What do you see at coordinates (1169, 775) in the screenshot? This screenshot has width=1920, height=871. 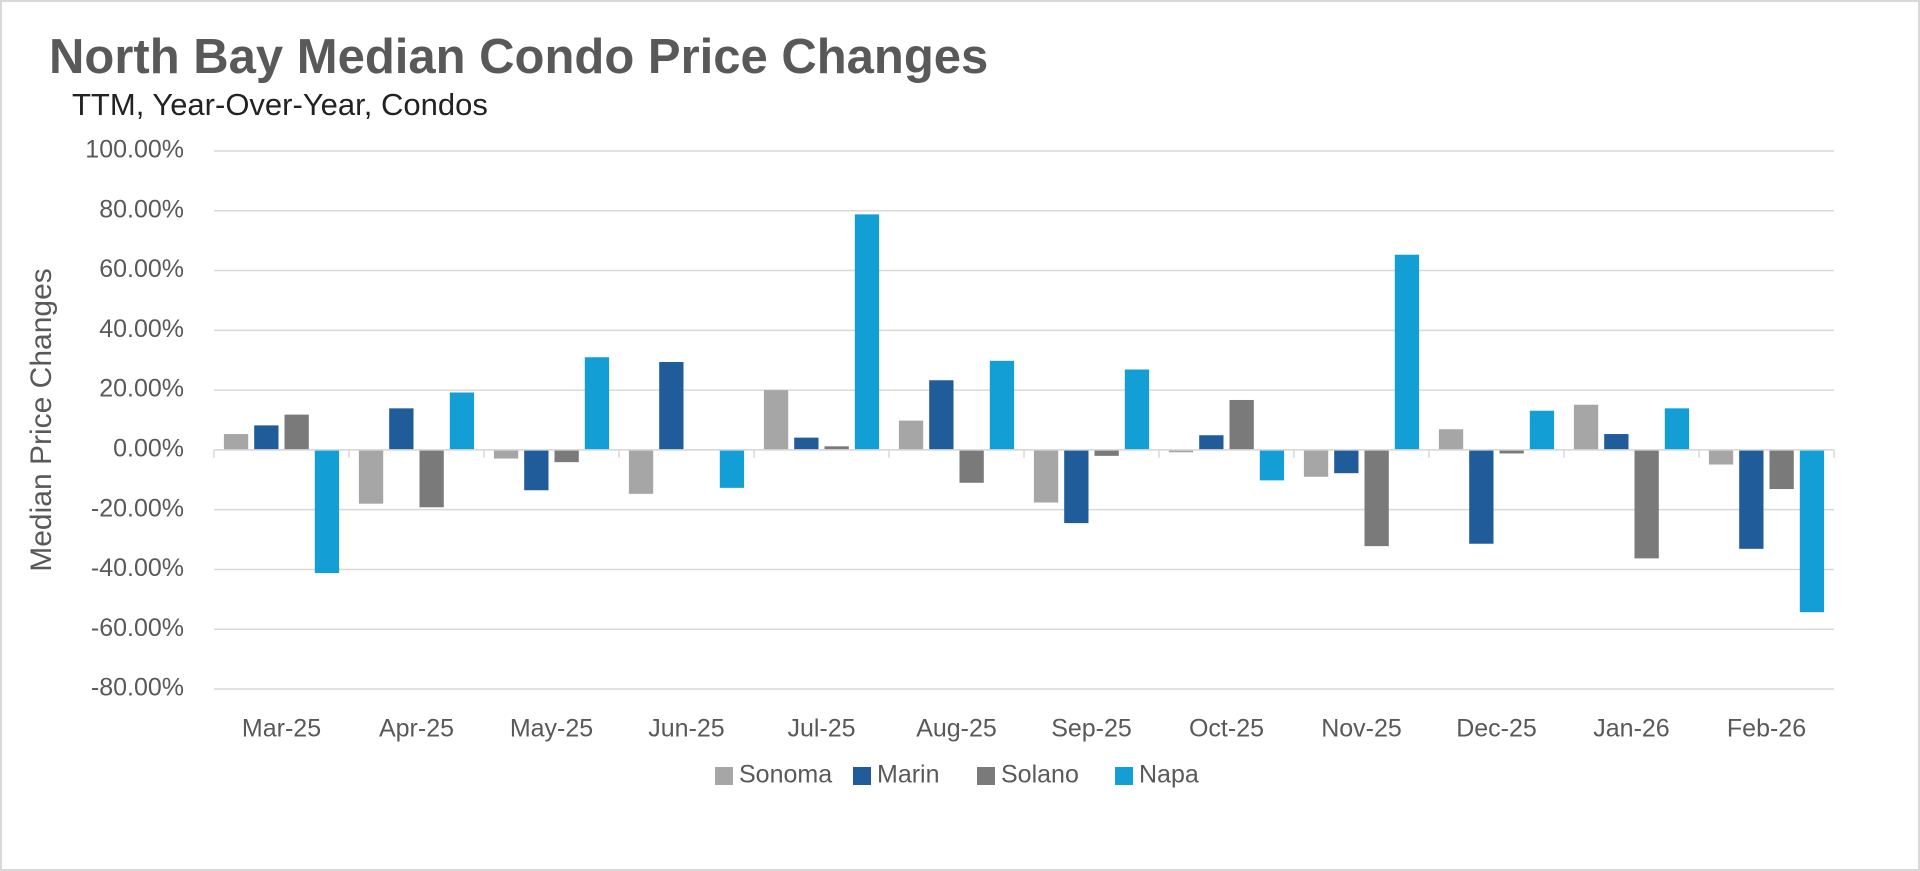 I see `legend-label: Napa` at bounding box center [1169, 775].